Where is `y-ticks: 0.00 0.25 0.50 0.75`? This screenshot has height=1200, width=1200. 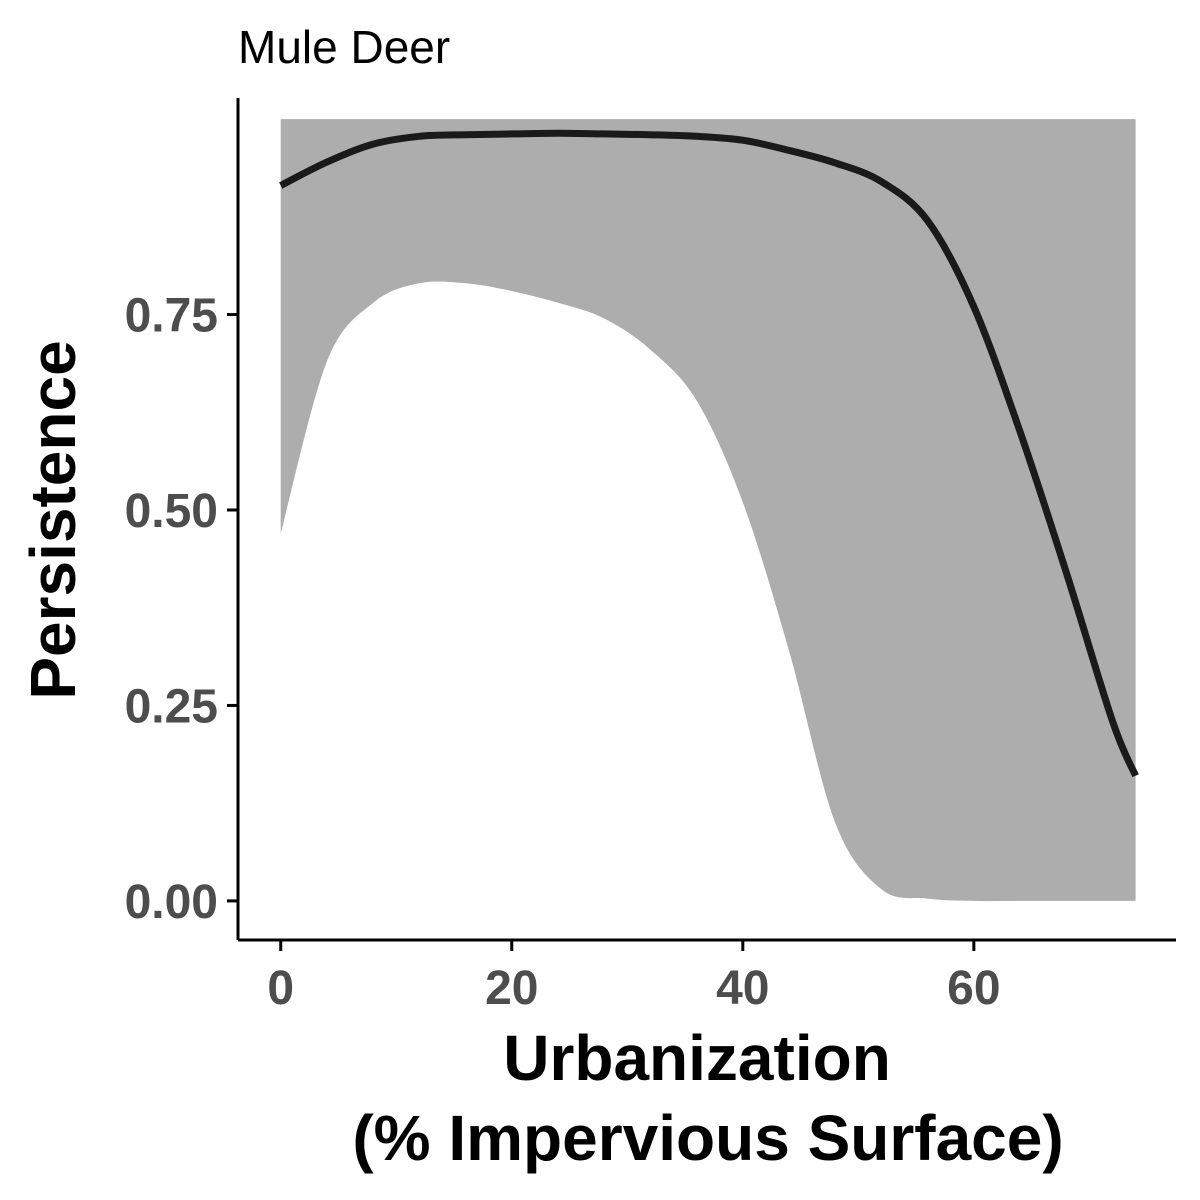
y-ticks: 0.00 0.25 0.50 0.75 is located at coordinates (181, 609).